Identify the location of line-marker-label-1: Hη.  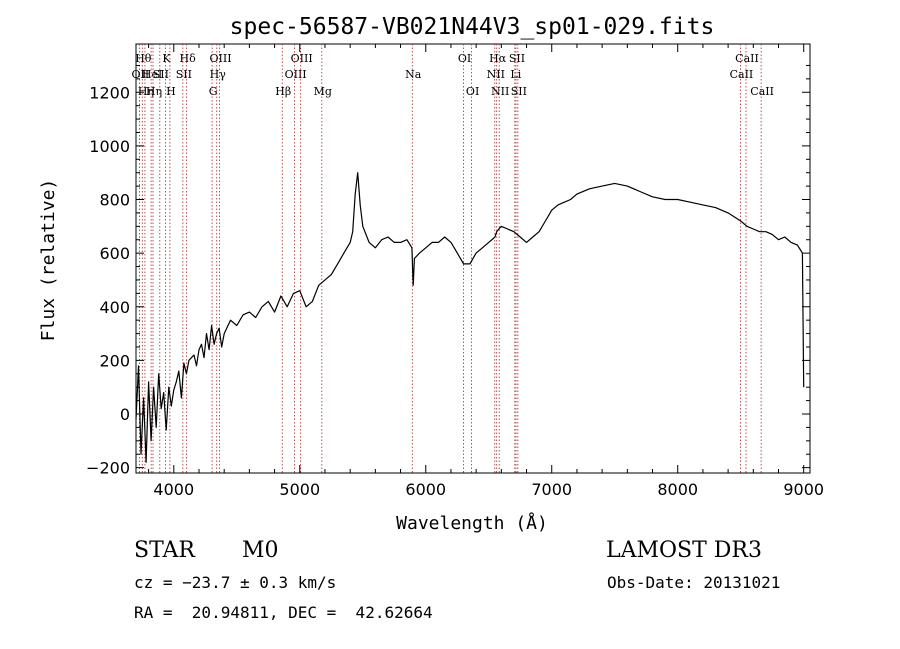
(146, 91).